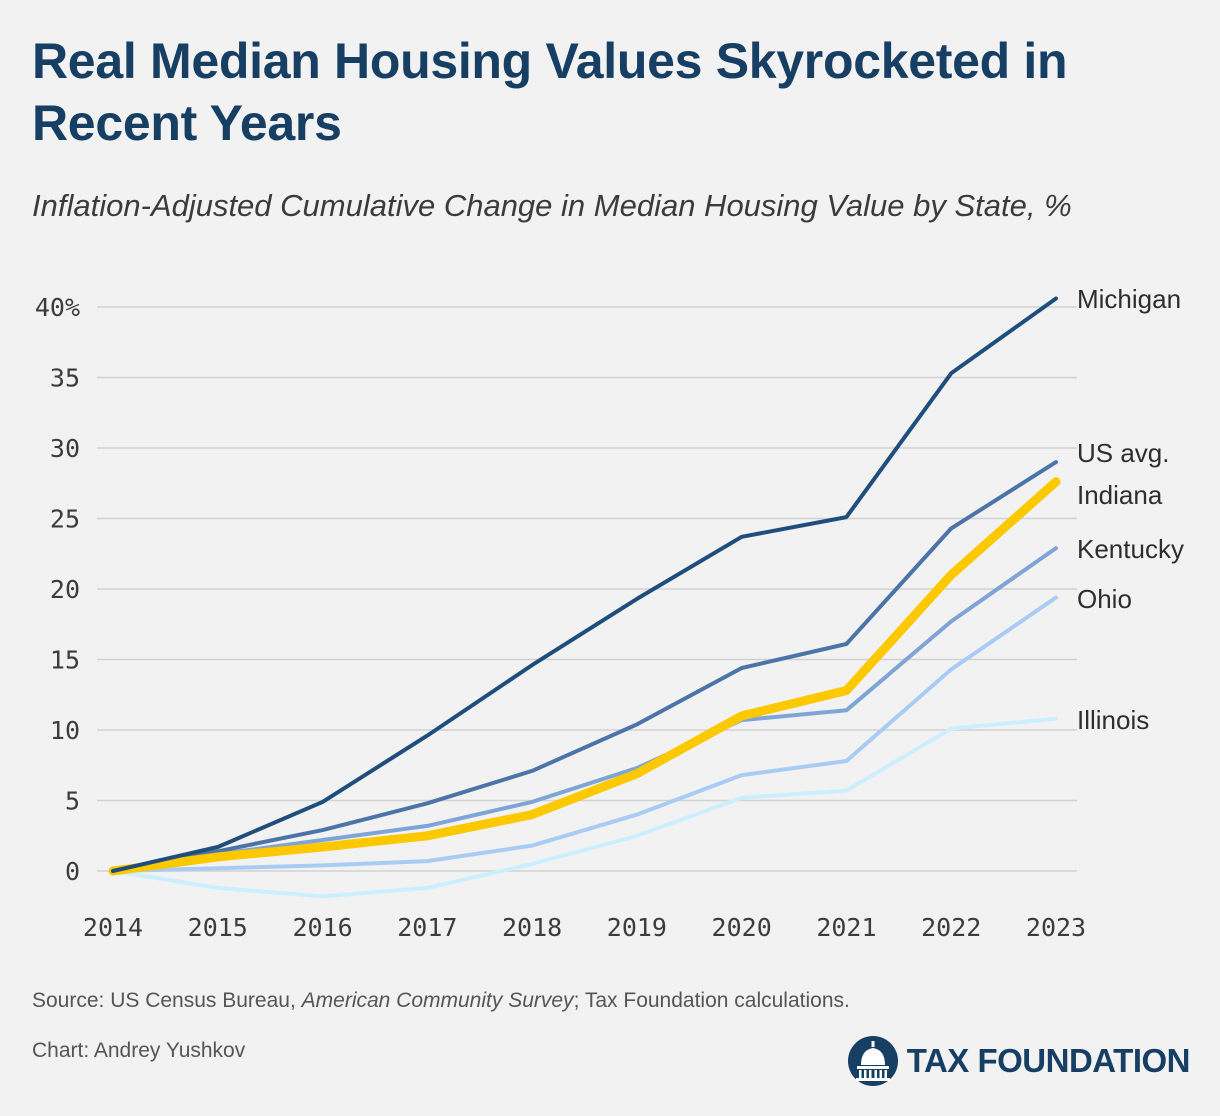 This screenshot has width=1220, height=1116. What do you see at coordinates (711, 1000) in the screenshot?
I see `source-suffix: ; Tax Foundation calculations.` at bounding box center [711, 1000].